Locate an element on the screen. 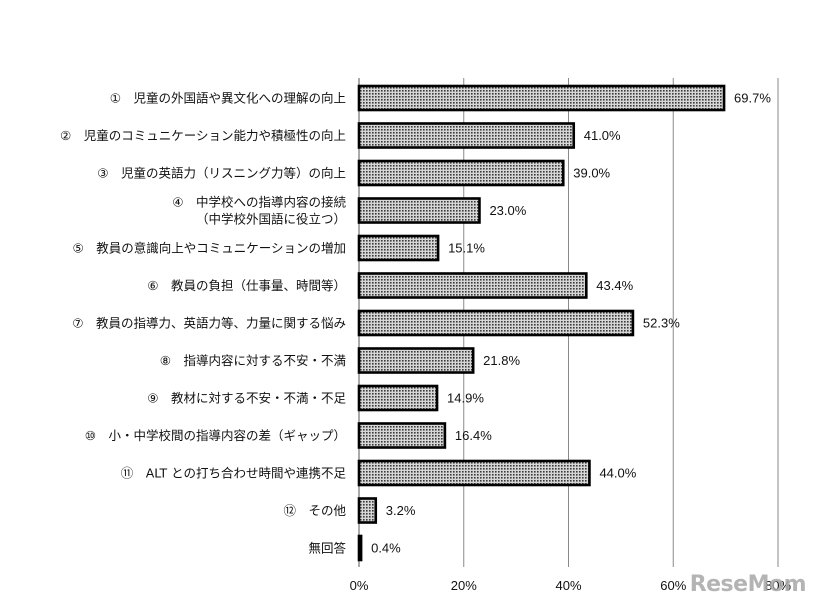  x-tick-label: 0% is located at coordinates (359, 585).